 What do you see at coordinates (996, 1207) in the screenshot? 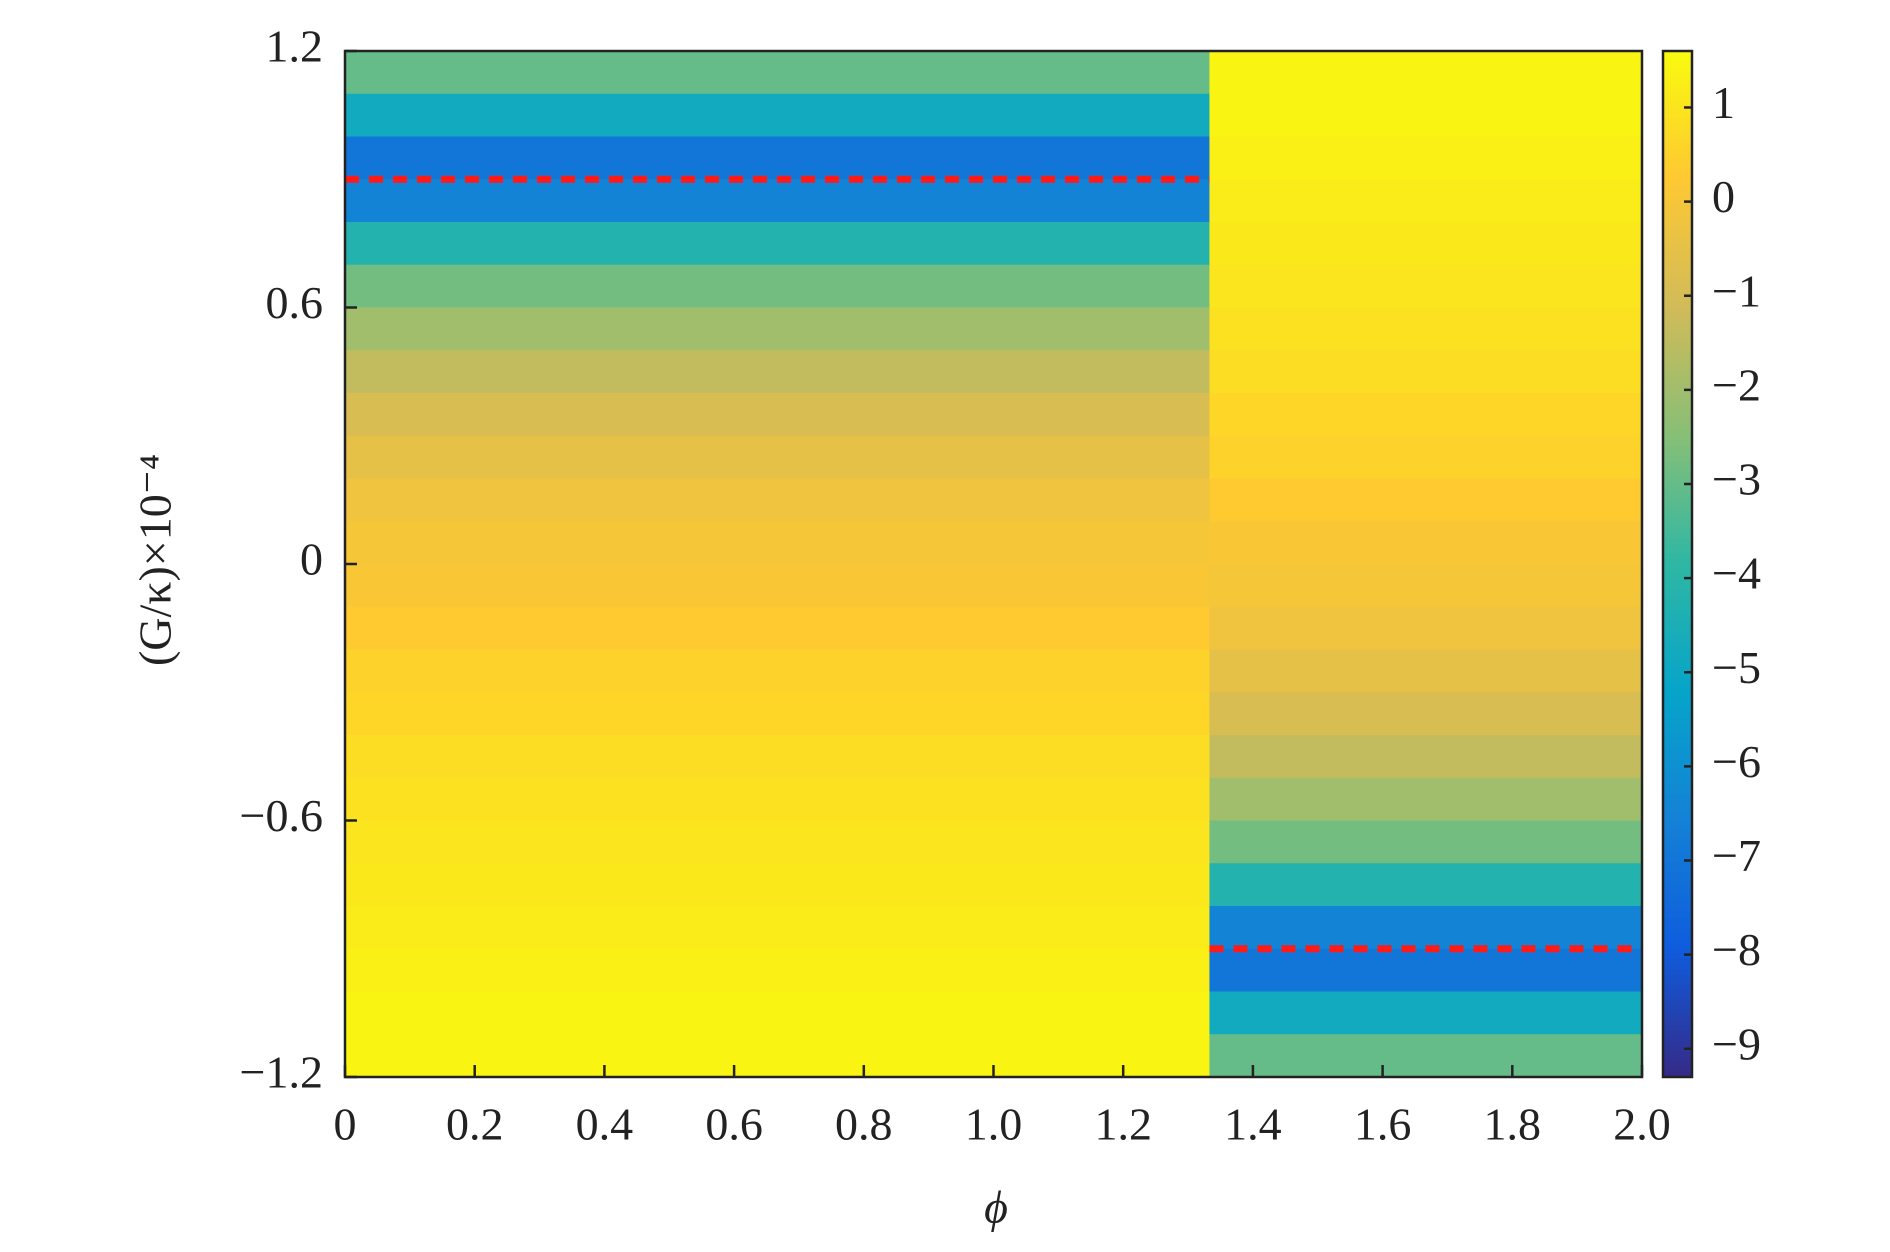
I see `x-axis-label: ϕ` at bounding box center [996, 1207].